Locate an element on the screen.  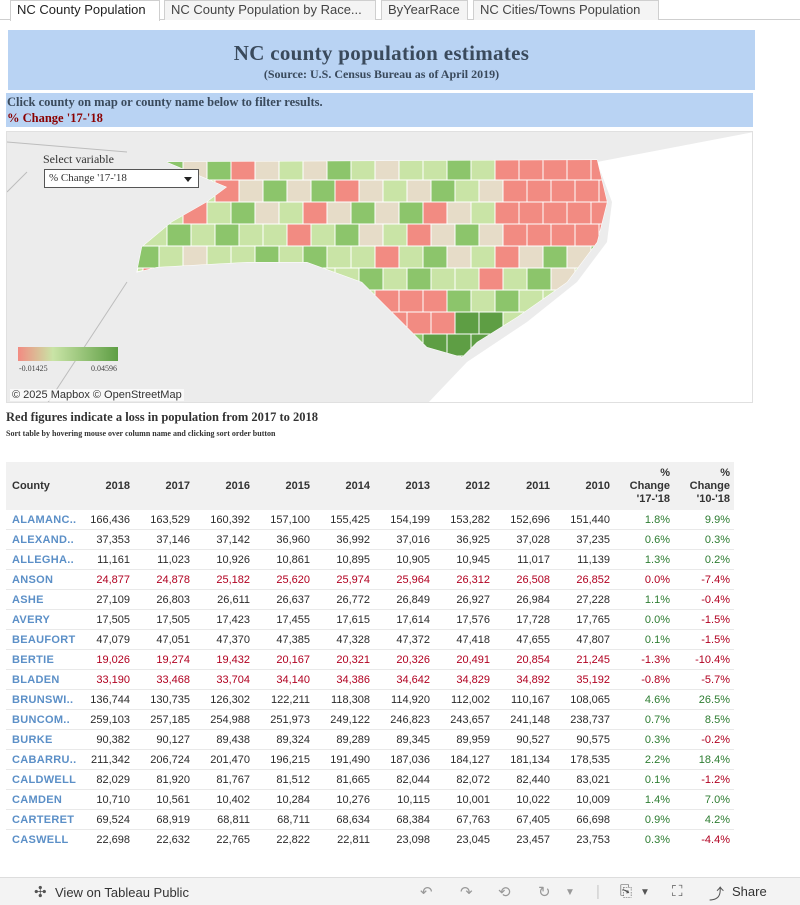
county-name-link: ALLEGHA.. is located at coordinates (43, 560).